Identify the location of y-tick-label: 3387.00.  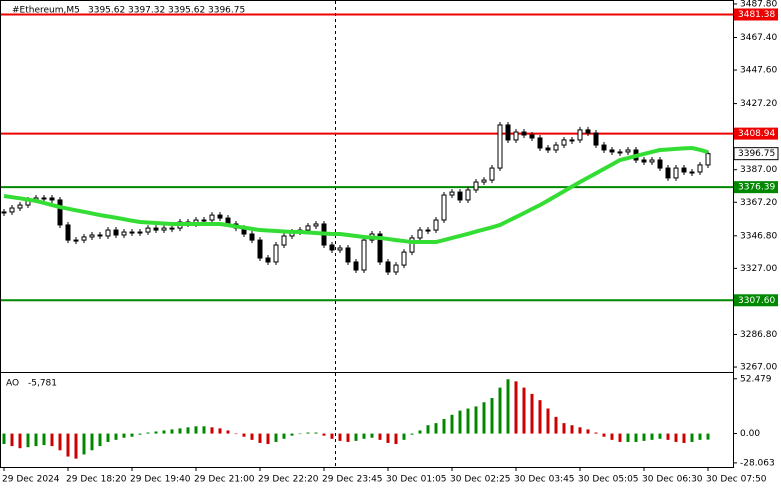
(758, 170).